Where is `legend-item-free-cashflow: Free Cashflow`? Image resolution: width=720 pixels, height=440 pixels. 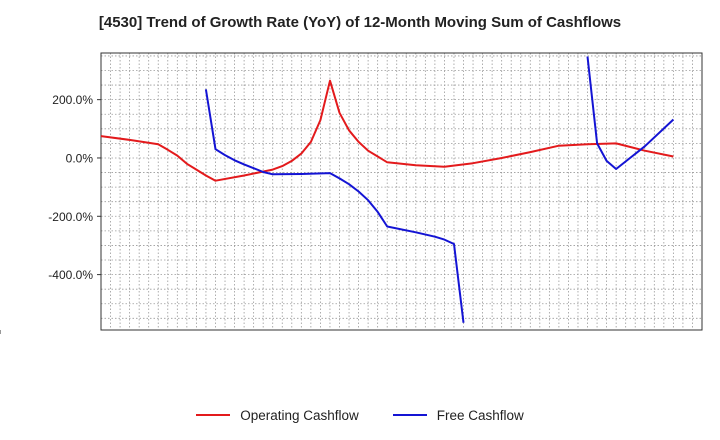
legend-item-free-cashflow: Free Cashflow is located at coordinates (458, 415).